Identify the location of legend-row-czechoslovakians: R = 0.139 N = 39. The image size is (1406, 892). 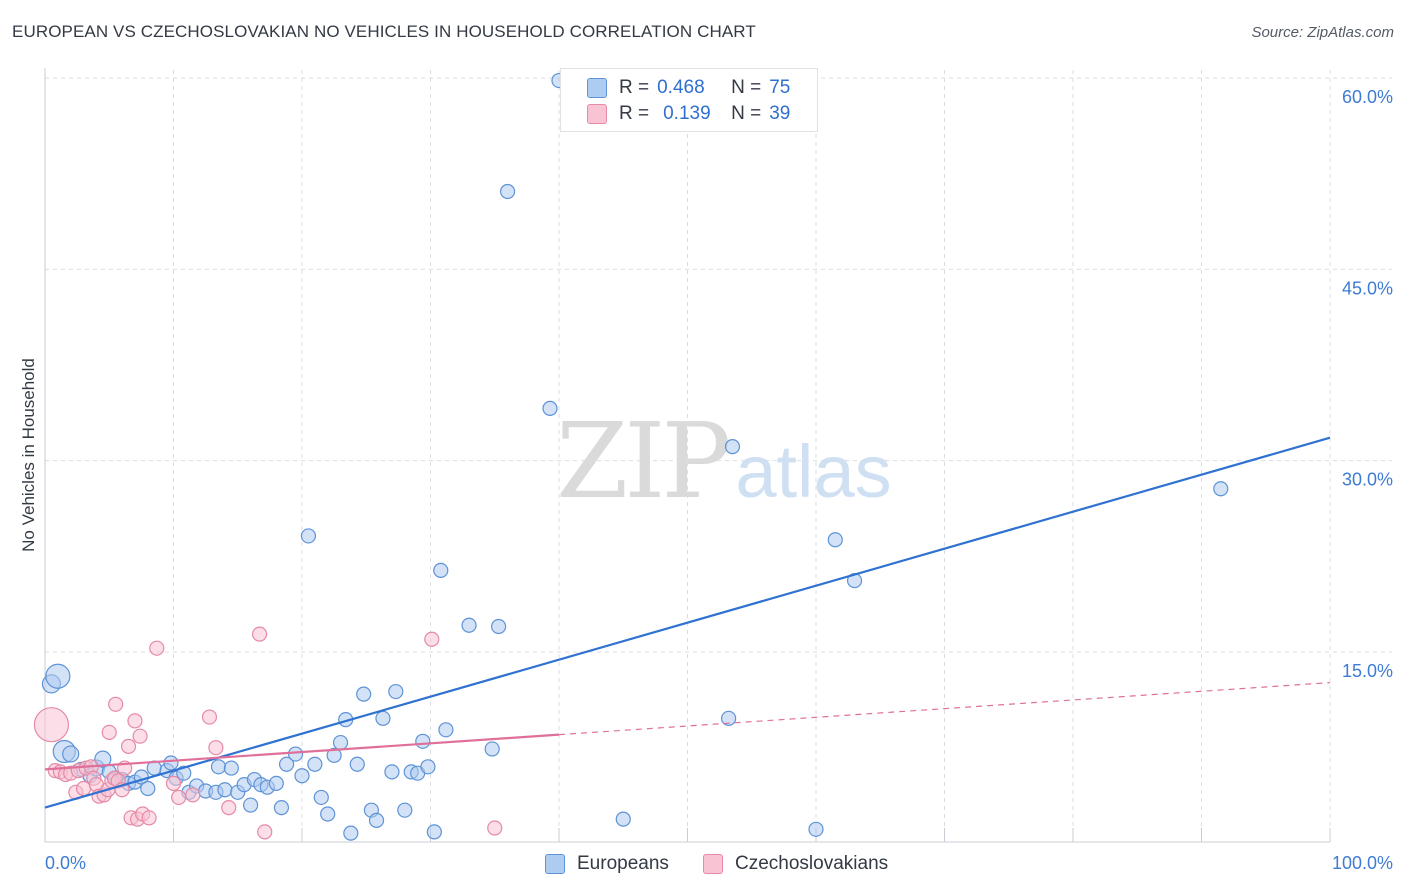
(688, 114).